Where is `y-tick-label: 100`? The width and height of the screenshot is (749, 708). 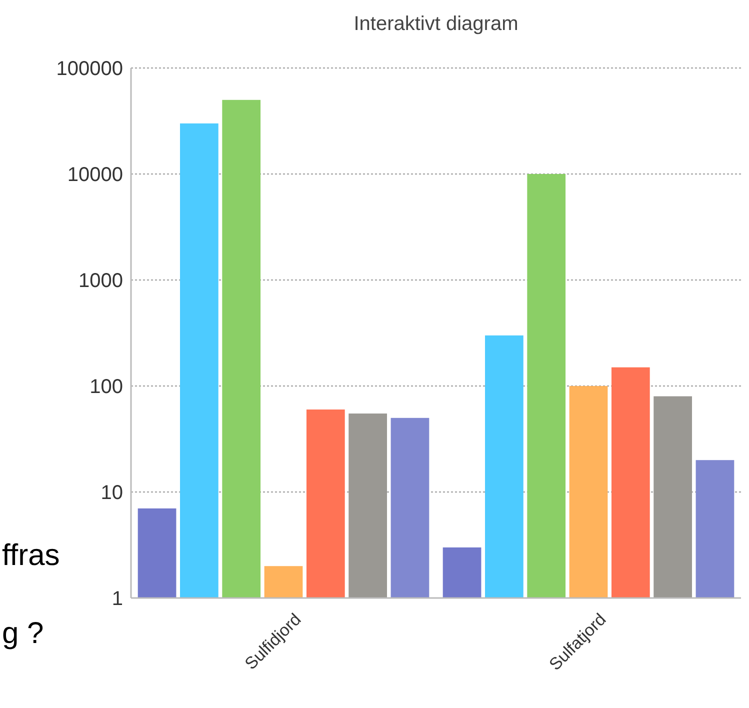
y-tick-label: 100 is located at coordinates (106, 387).